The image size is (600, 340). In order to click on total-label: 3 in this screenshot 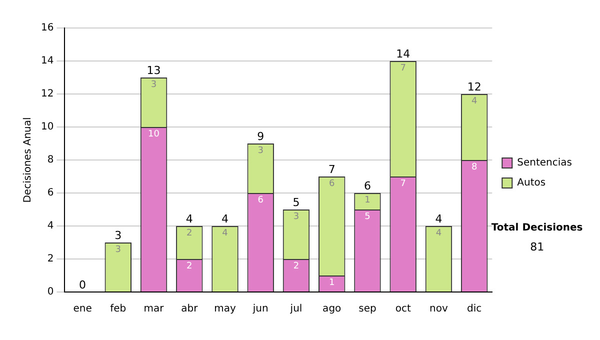, I will do `click(118, 235)`.